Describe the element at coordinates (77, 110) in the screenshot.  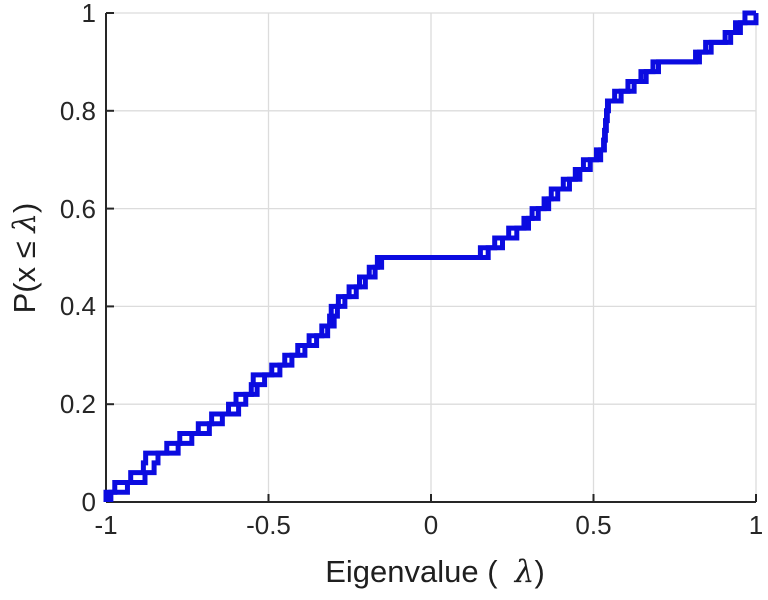
I see `y-tick-label-0.8: 0.8` at that location.